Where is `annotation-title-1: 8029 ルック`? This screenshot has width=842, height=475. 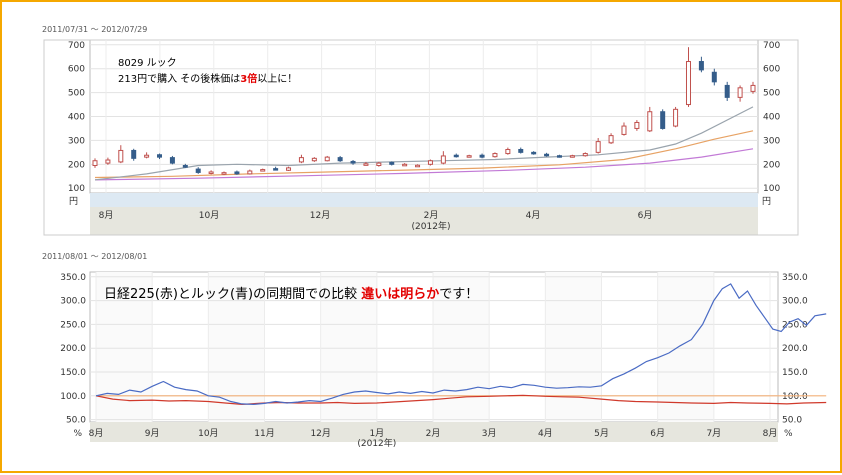
annotation-title-1: 8029 ルック is located at coordinates (147, 63).